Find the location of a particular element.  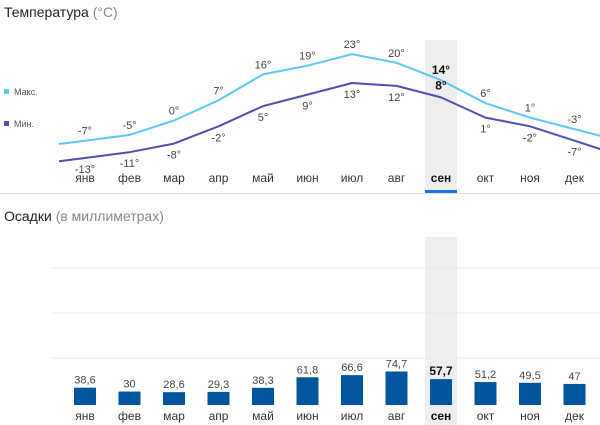

precipitation-unit: (в миллиметрах) is located at coordinates (109, 216).